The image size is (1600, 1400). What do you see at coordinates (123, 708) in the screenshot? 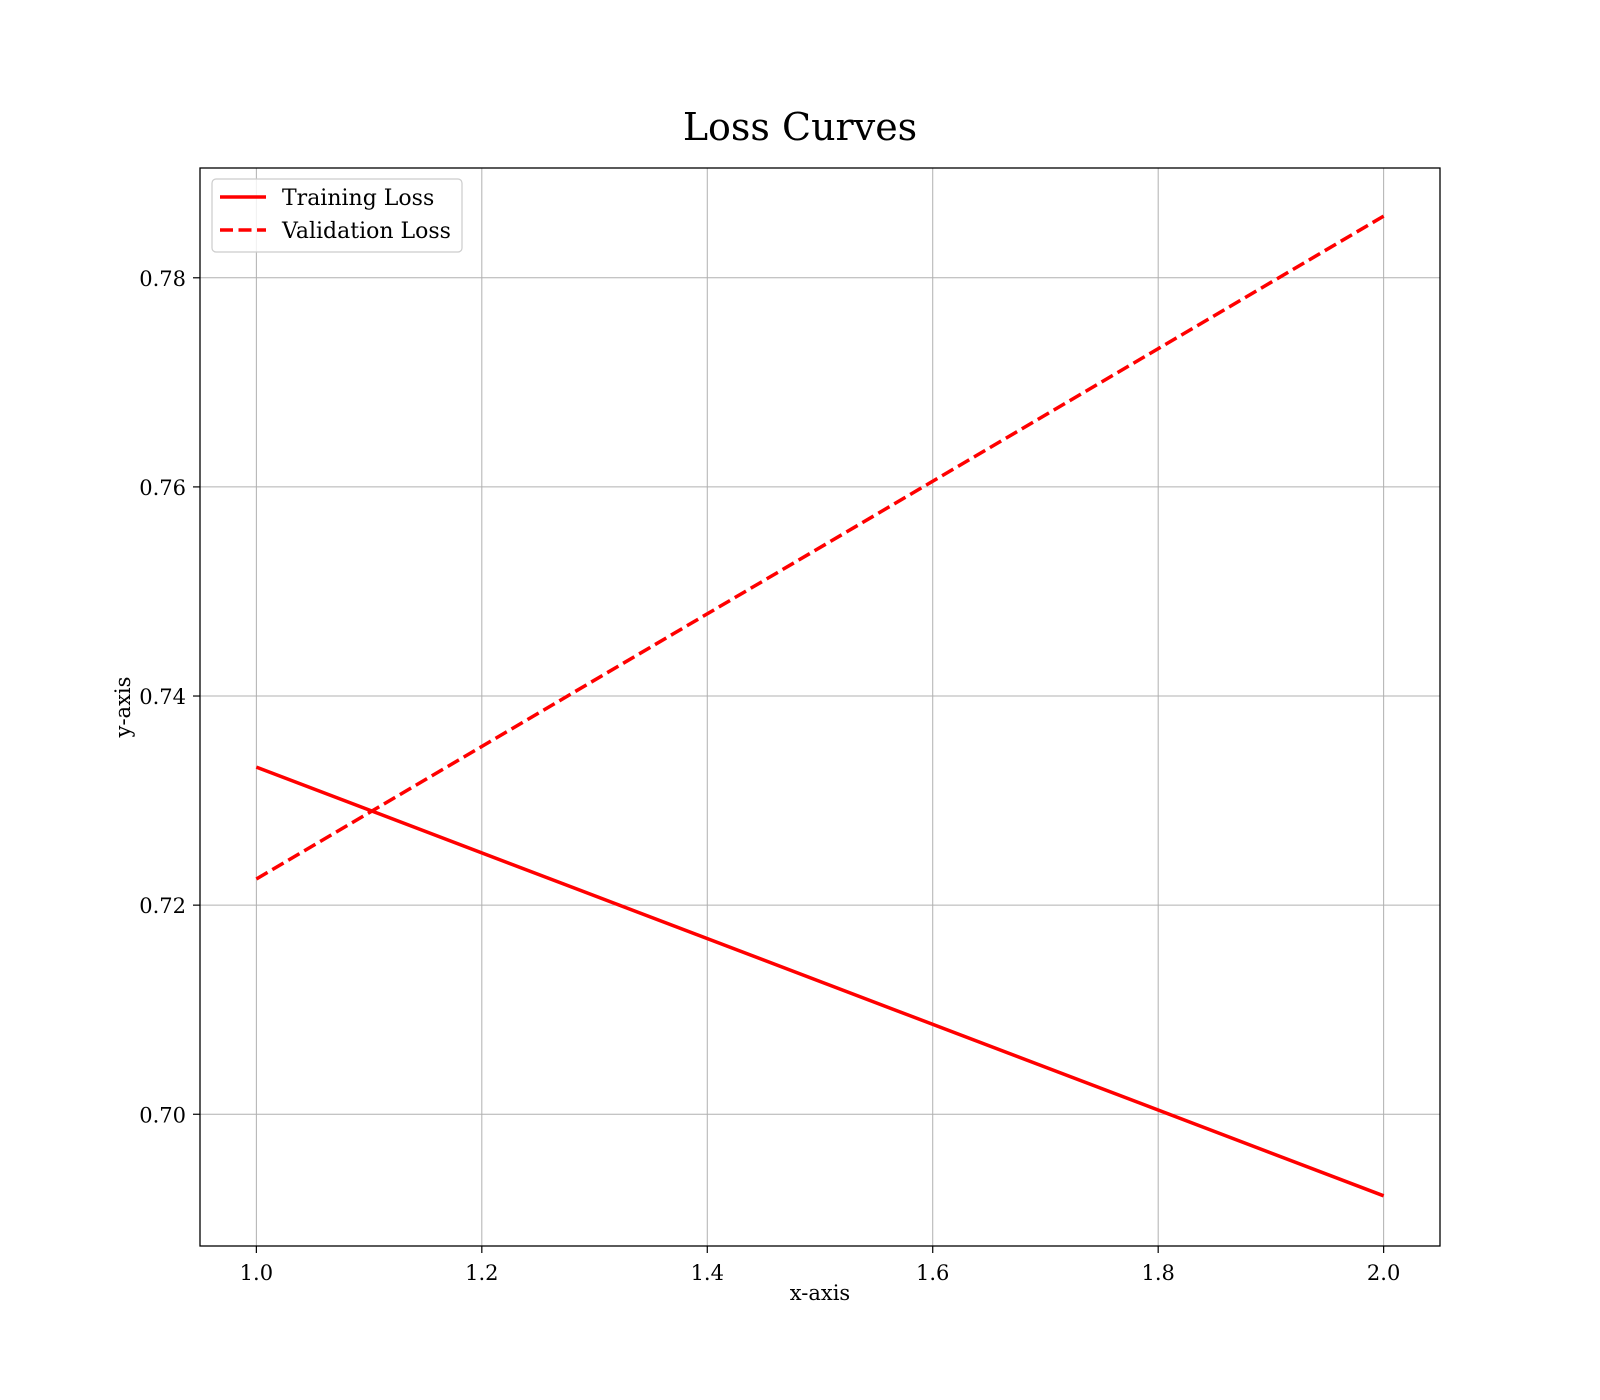
I see `y-axis-label: y-axis` at bounding box center [123, 708].